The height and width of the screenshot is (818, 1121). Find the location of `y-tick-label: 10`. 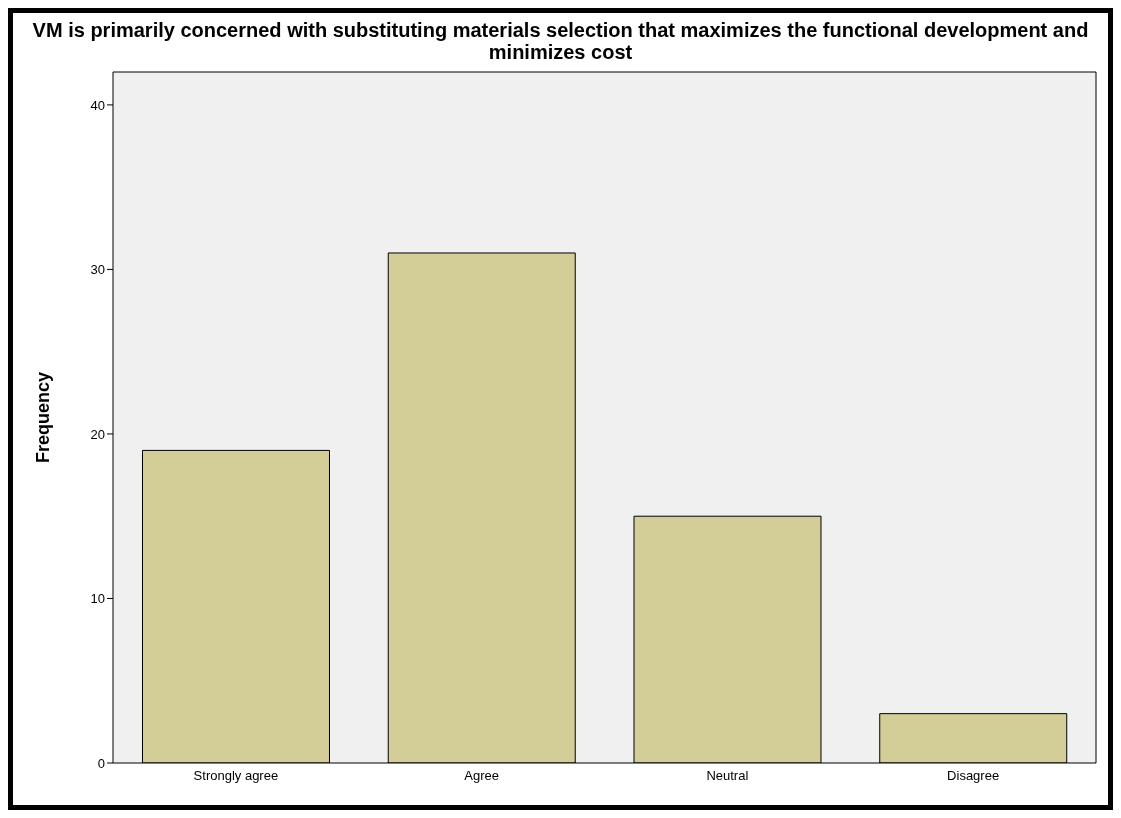

y-tick-label: 10 is located at coordinates (97, 599).